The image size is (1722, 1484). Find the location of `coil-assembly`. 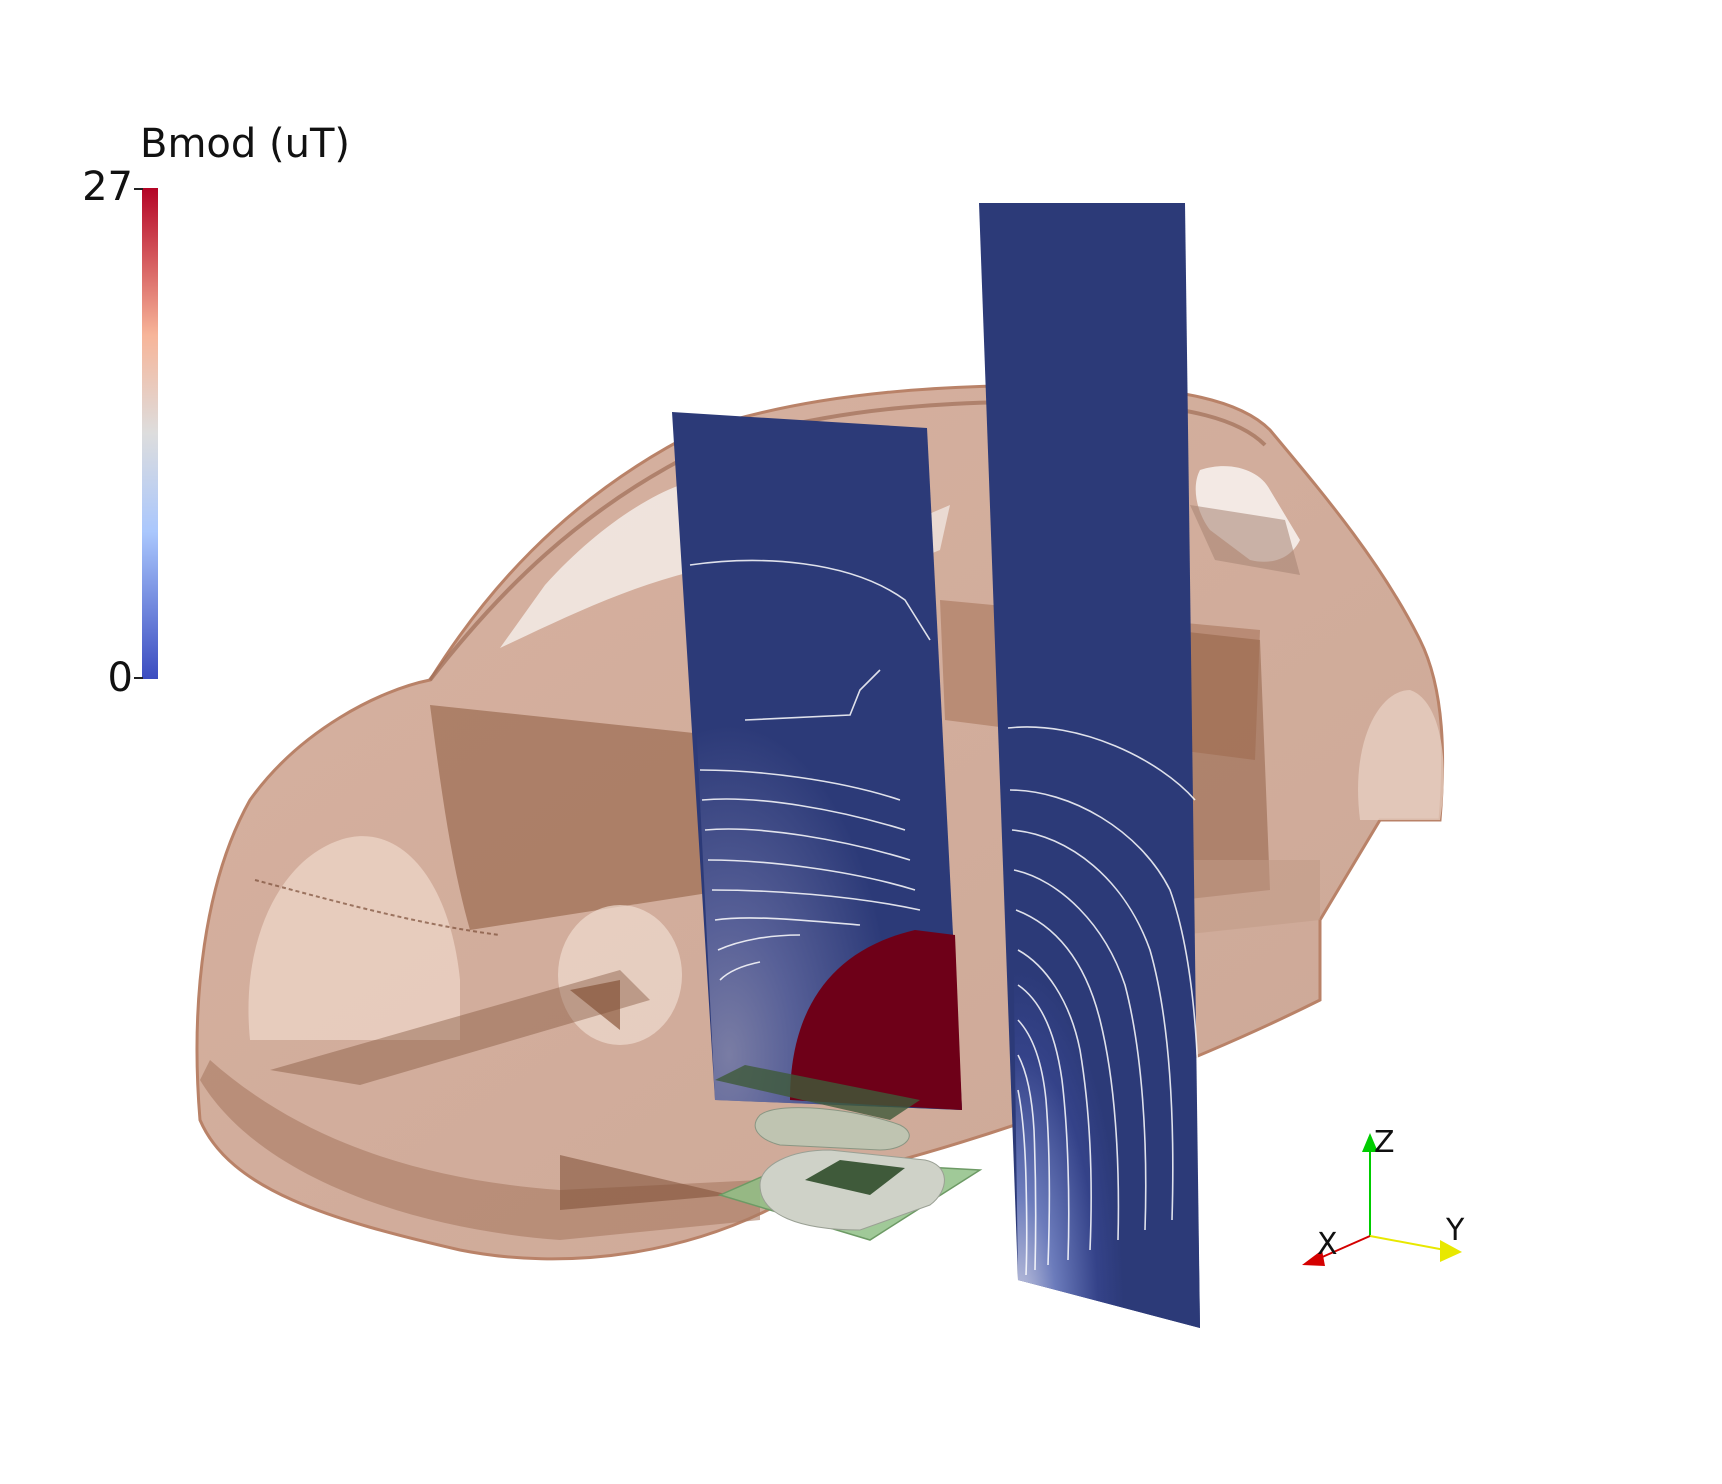

coil-assembly is located at coordinates (849, 1153).